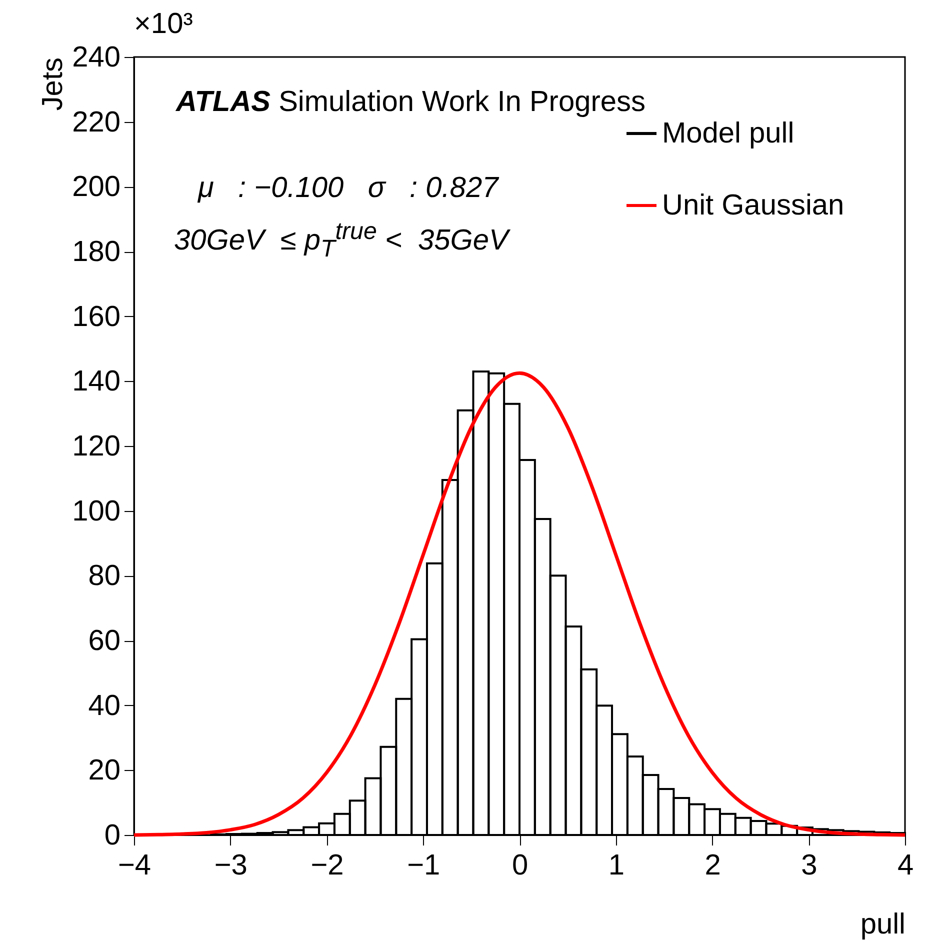  Describe the element at coordinates (53, 84) in the screenshot. I see `y-axis-title: Jets` at that location.